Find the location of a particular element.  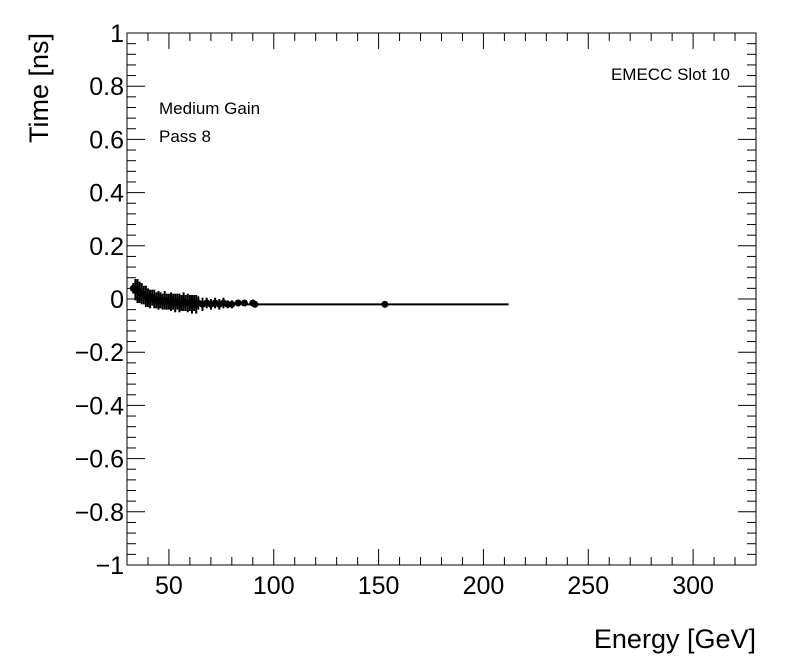

x-axis-title: Energy [GeV] is located at coordinates (675, 639).